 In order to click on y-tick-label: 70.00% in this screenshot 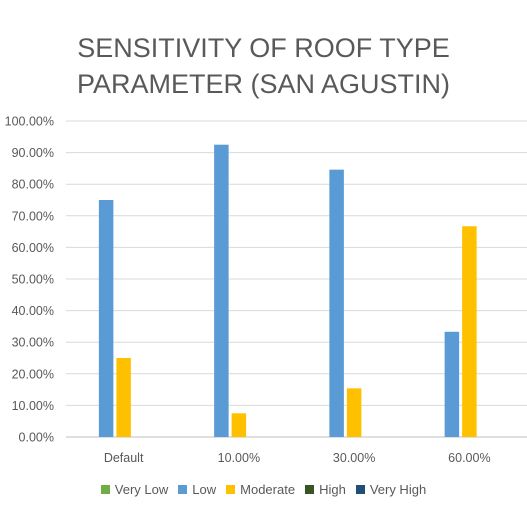, I will do `click(33, 216)`.